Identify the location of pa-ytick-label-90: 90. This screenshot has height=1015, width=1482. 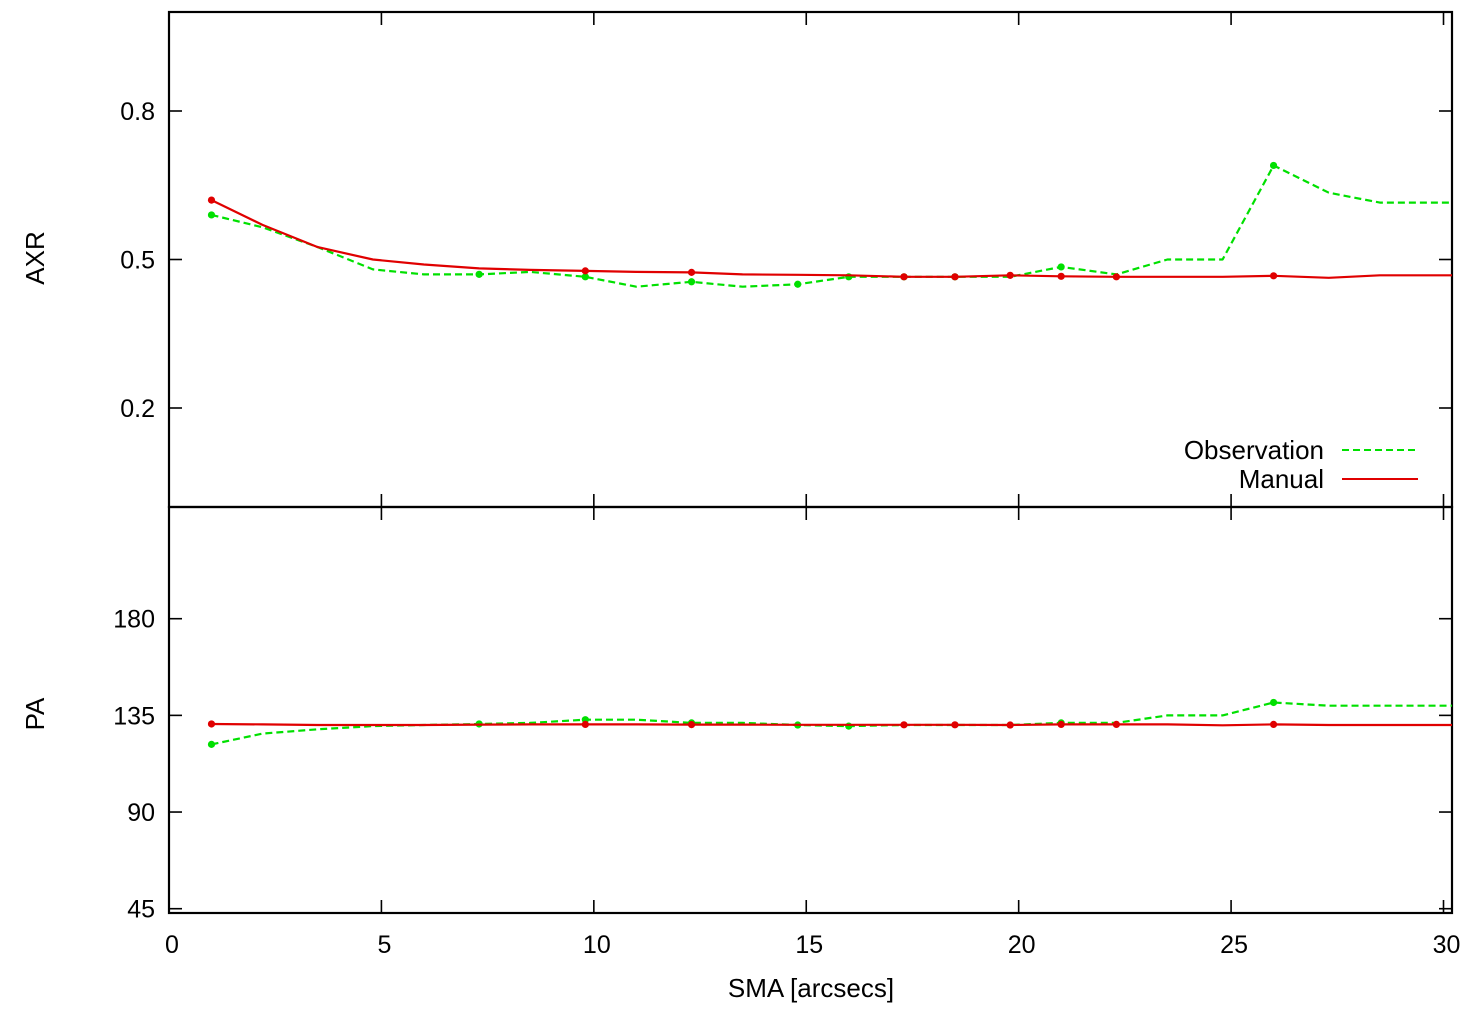
(141, 813).